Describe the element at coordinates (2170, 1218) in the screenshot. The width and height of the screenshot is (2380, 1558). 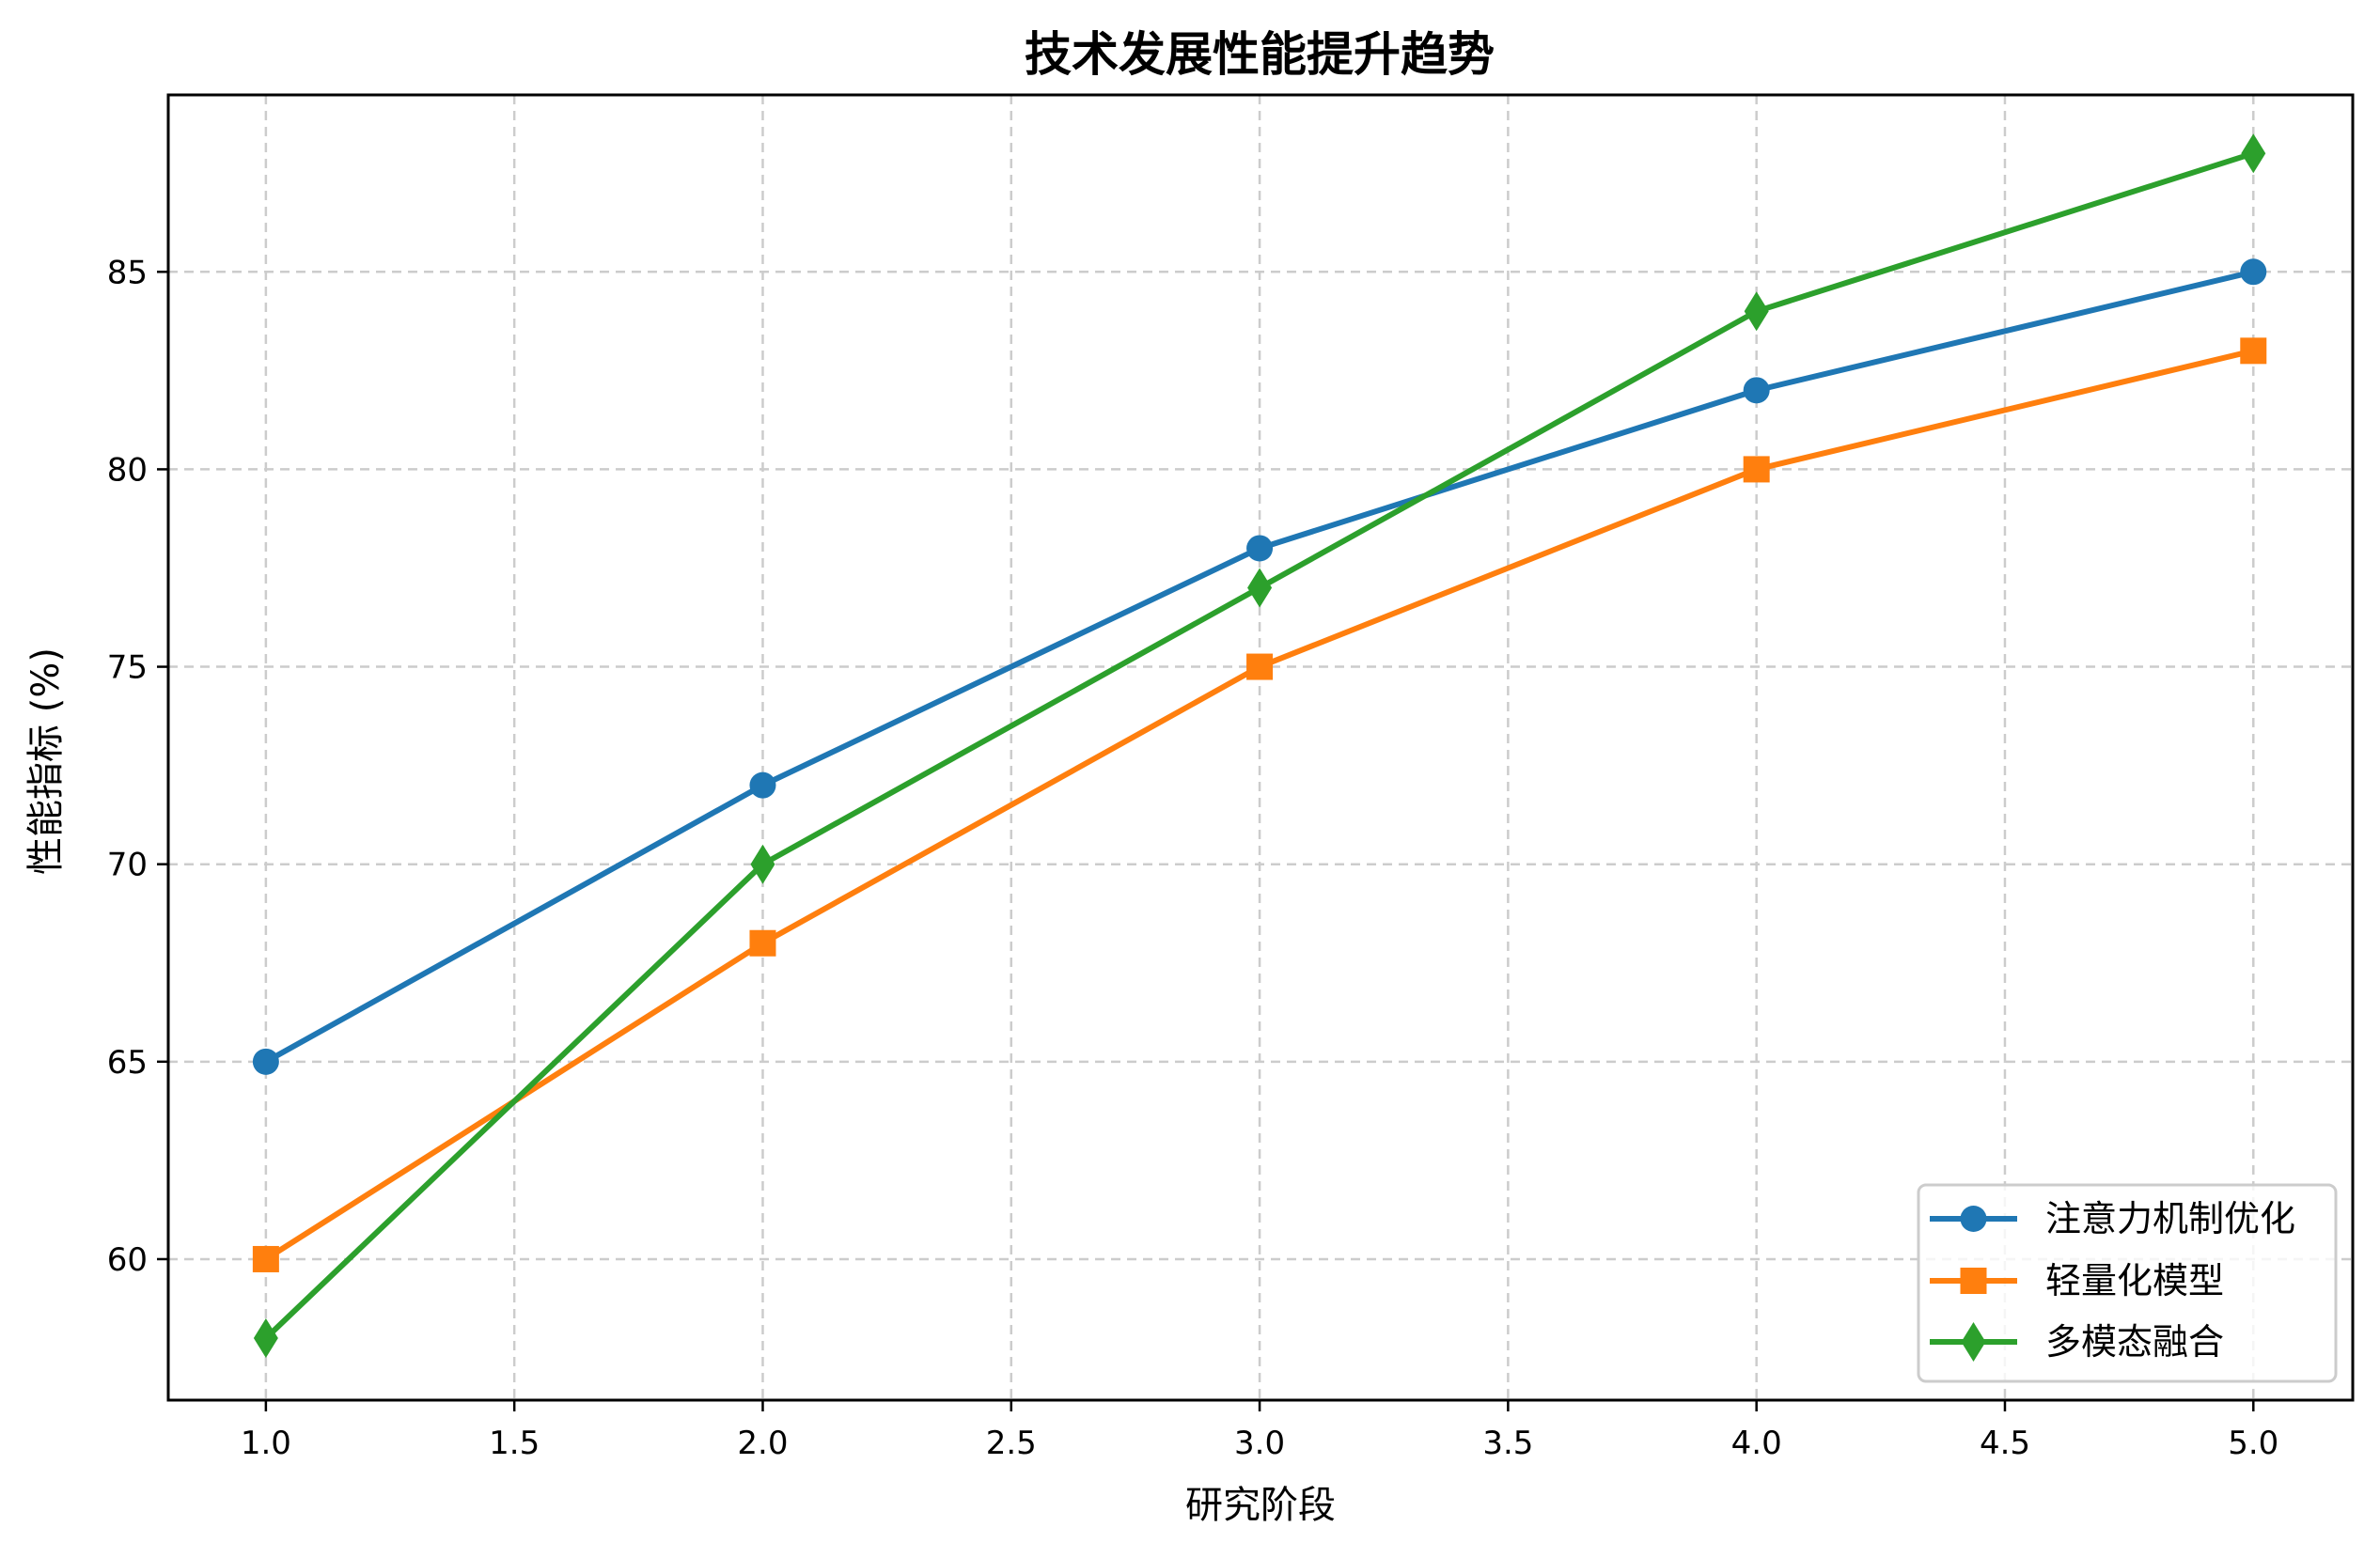
I see `legend-label: 注意力机制优化` at that location.